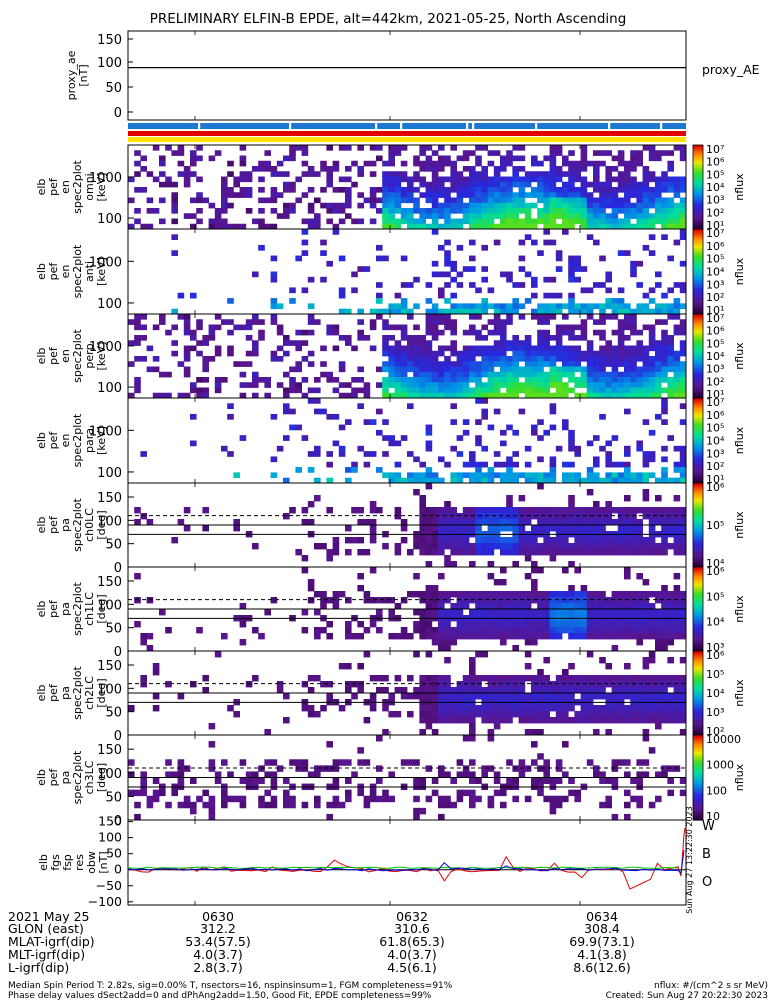 This screenshot has width=775, height=1000. Describe the element at coordinates (65, 778) in the screenshot. I see `panel-ylabel-line: pa` at that location.